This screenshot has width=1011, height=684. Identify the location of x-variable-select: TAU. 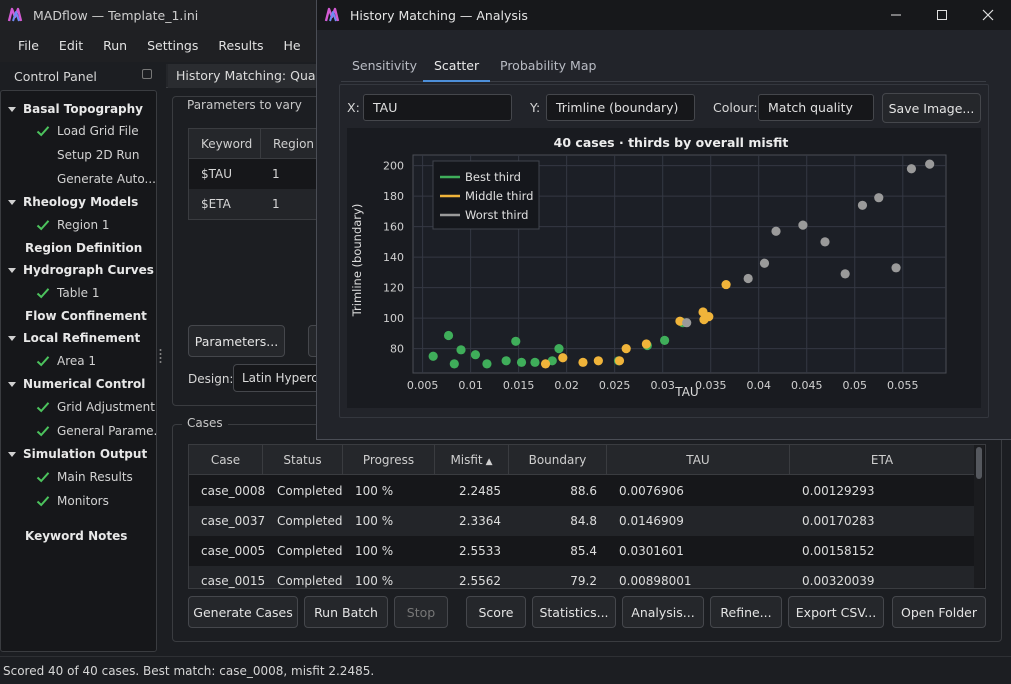
(437, 107).